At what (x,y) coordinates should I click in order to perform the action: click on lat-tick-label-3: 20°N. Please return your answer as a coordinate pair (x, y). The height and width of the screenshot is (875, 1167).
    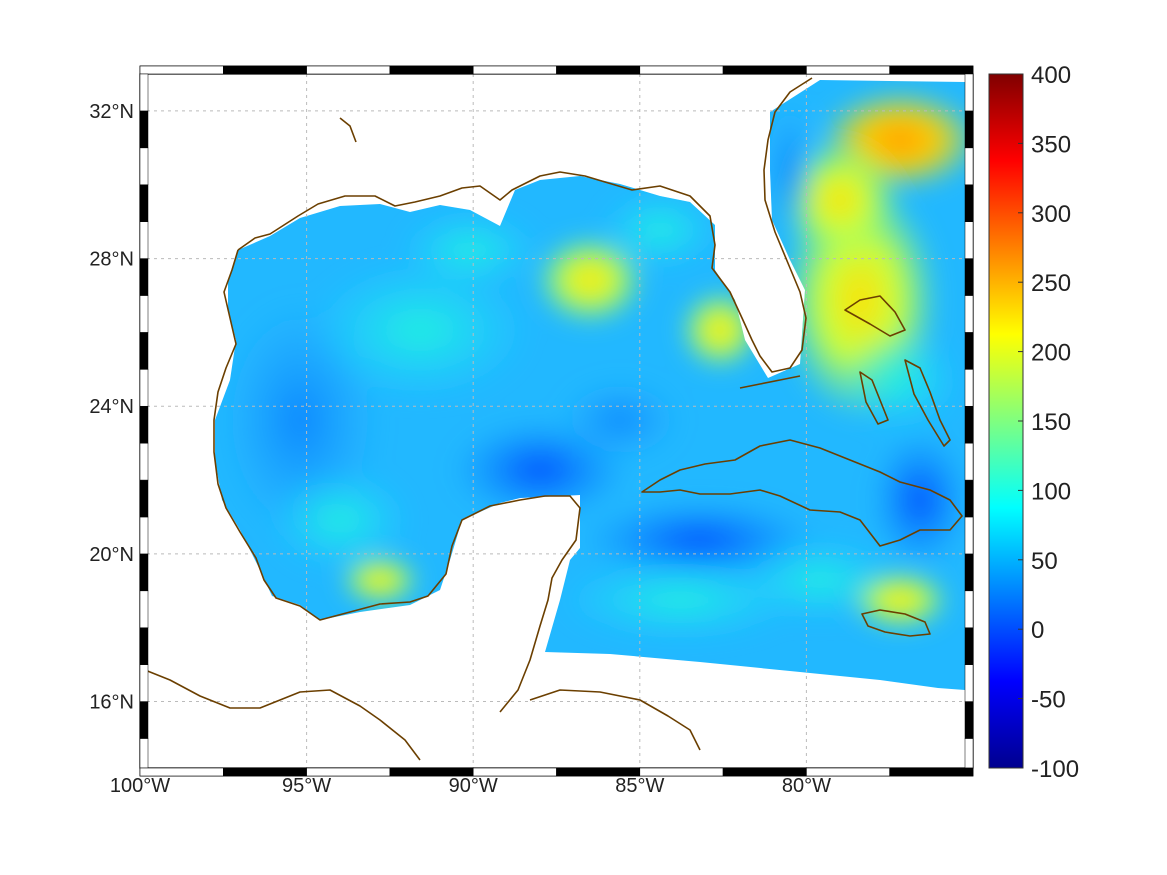
    Looking at the image, I should click on (111, 555).